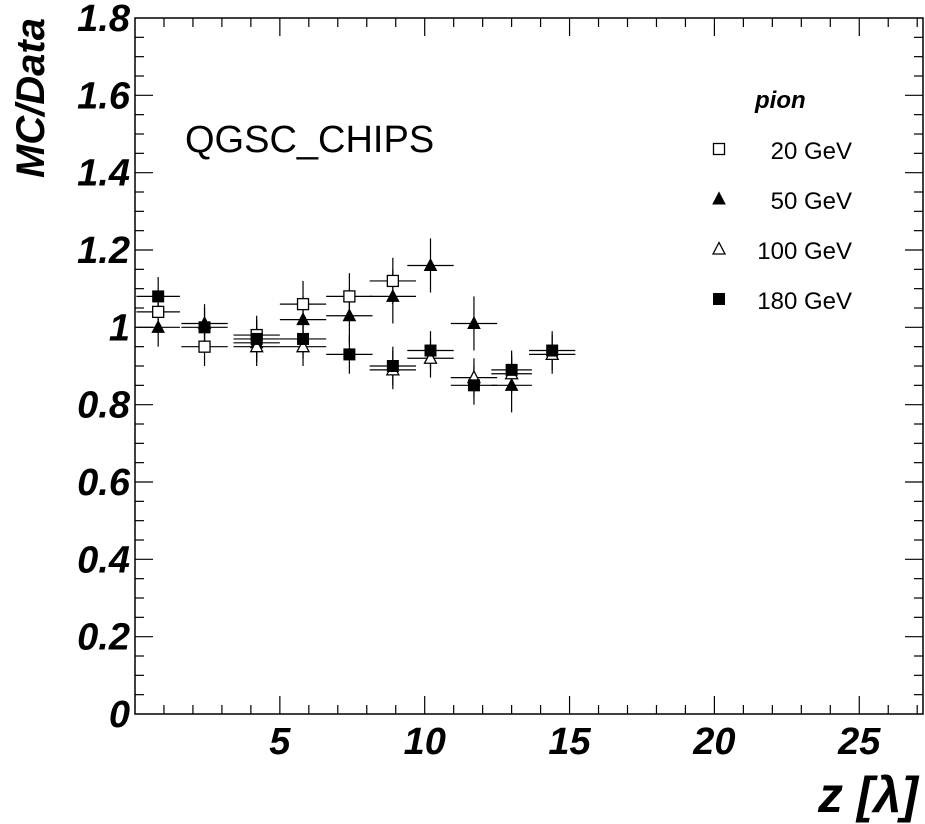 The width and height of the screenshot is (925, 824). Describe the element at coordinates (103, 251) in the screenshot. I see `y-tick-label: 1.2` at that location.